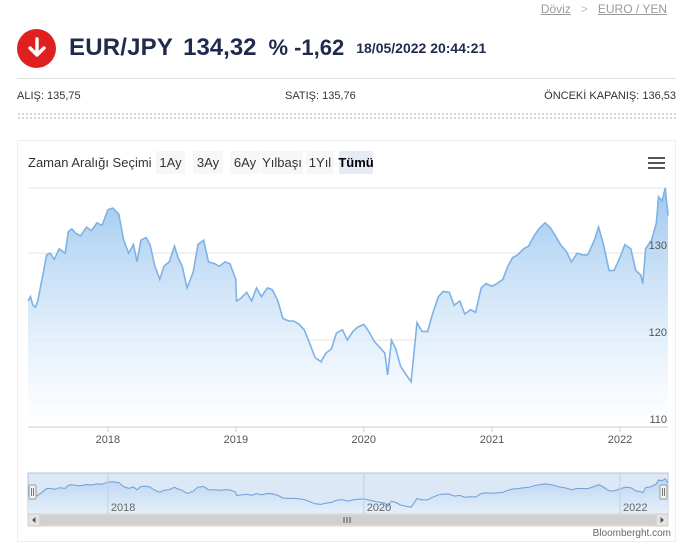  I want to click on y-tick-label-130: 130, so click(658, 246).